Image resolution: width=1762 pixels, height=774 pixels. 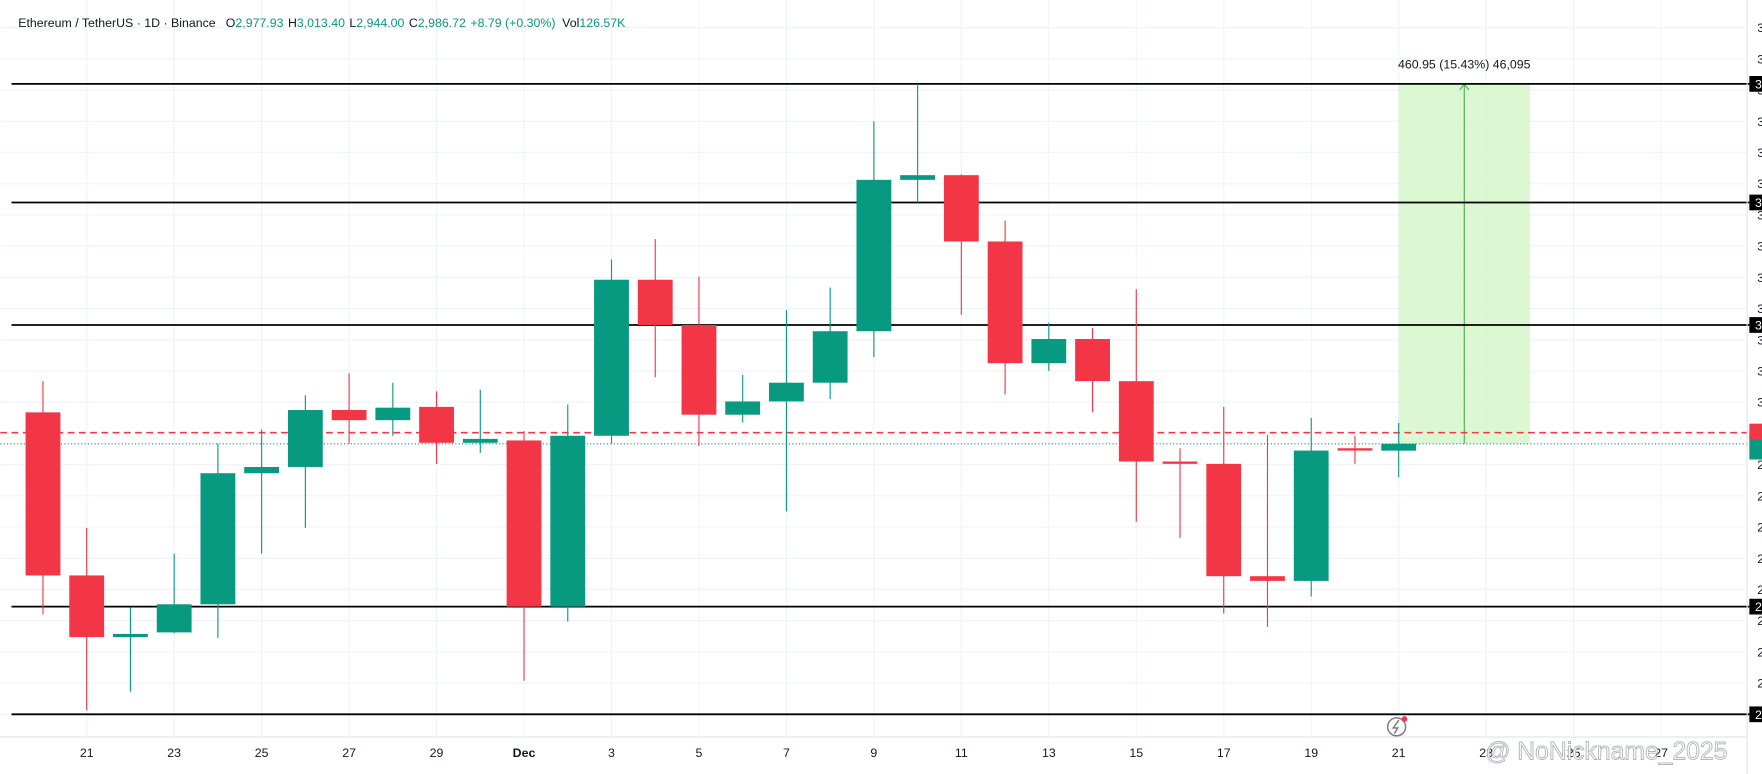 What do you see at coordinates (259, 23) in the screenshot?
I see `field-value: 2,977.93` at bounding box center [259, 23].